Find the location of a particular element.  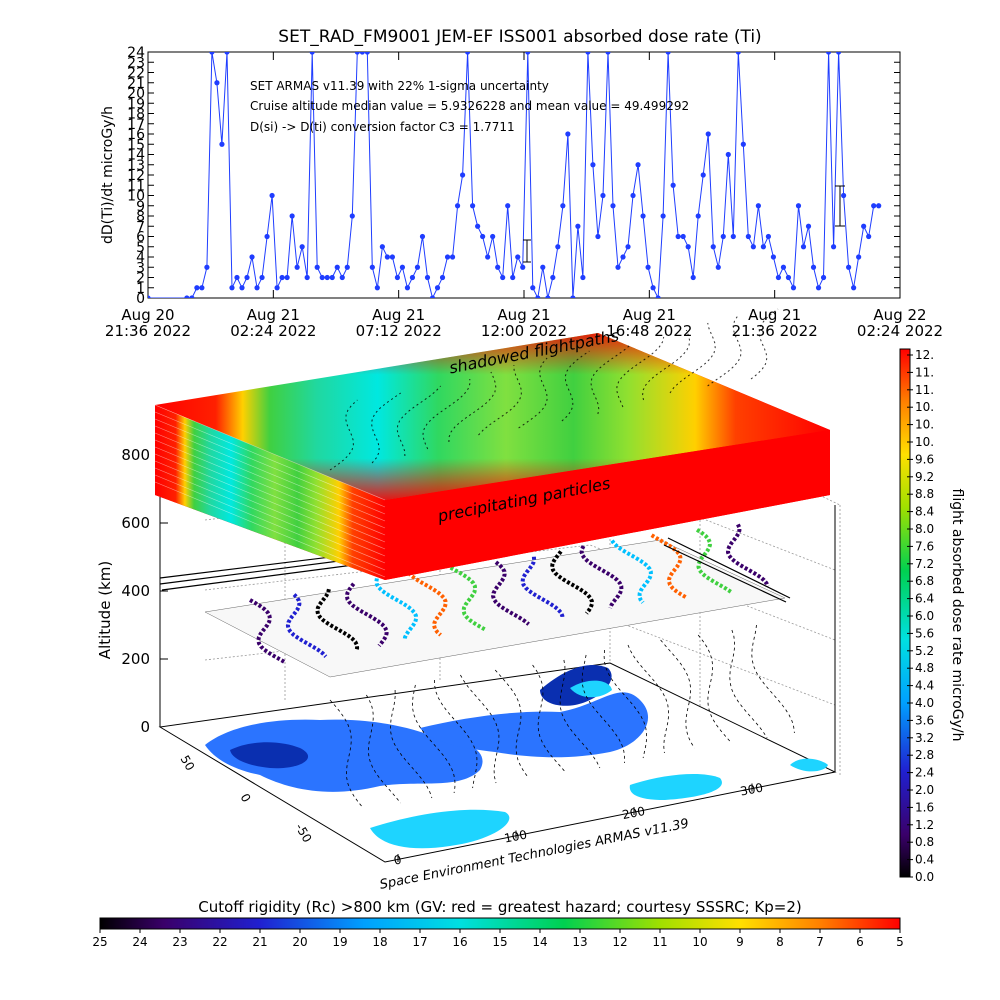

rigidity-tick-label: 8 is located at coordinates (780, 942).